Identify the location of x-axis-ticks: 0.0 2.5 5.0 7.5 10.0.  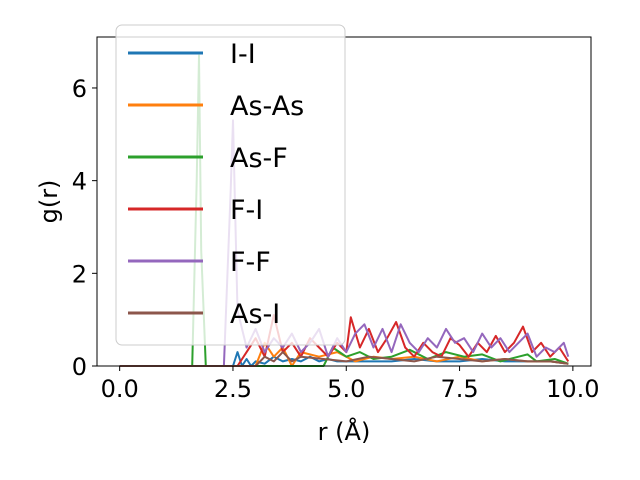
(350, 384).